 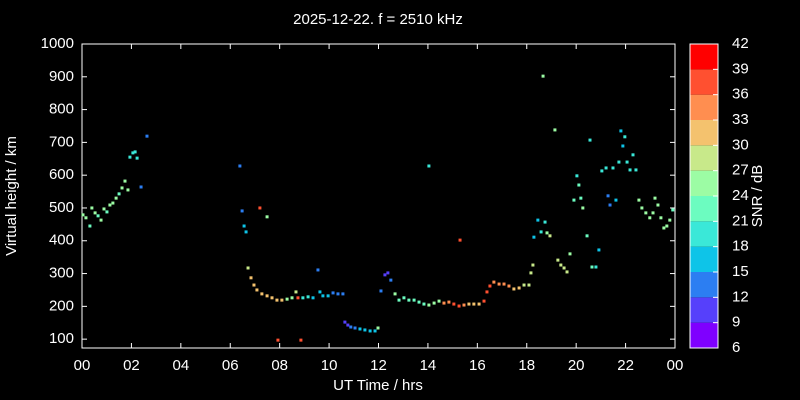 What do you see at coordinates (180, 365) in the screenshot?
I see `x-tick-label: 04` at bounding box center [180, 365].